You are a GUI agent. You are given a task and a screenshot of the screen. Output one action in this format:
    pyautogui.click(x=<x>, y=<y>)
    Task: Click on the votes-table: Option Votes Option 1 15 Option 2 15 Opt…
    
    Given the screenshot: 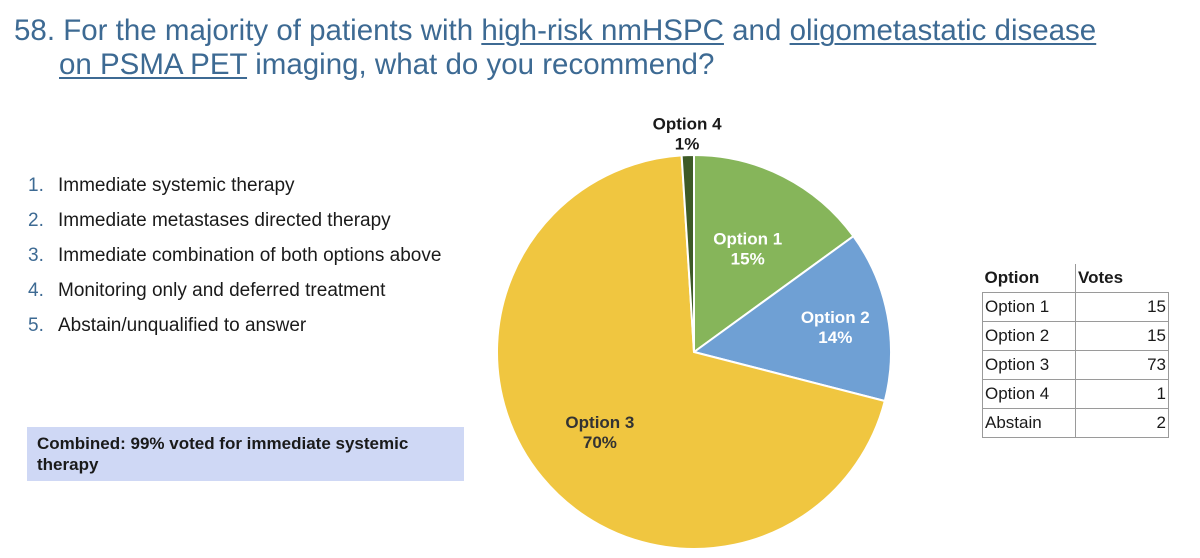 What is the action you would take?
    pyautogui.click(x=1075, y=351)
    